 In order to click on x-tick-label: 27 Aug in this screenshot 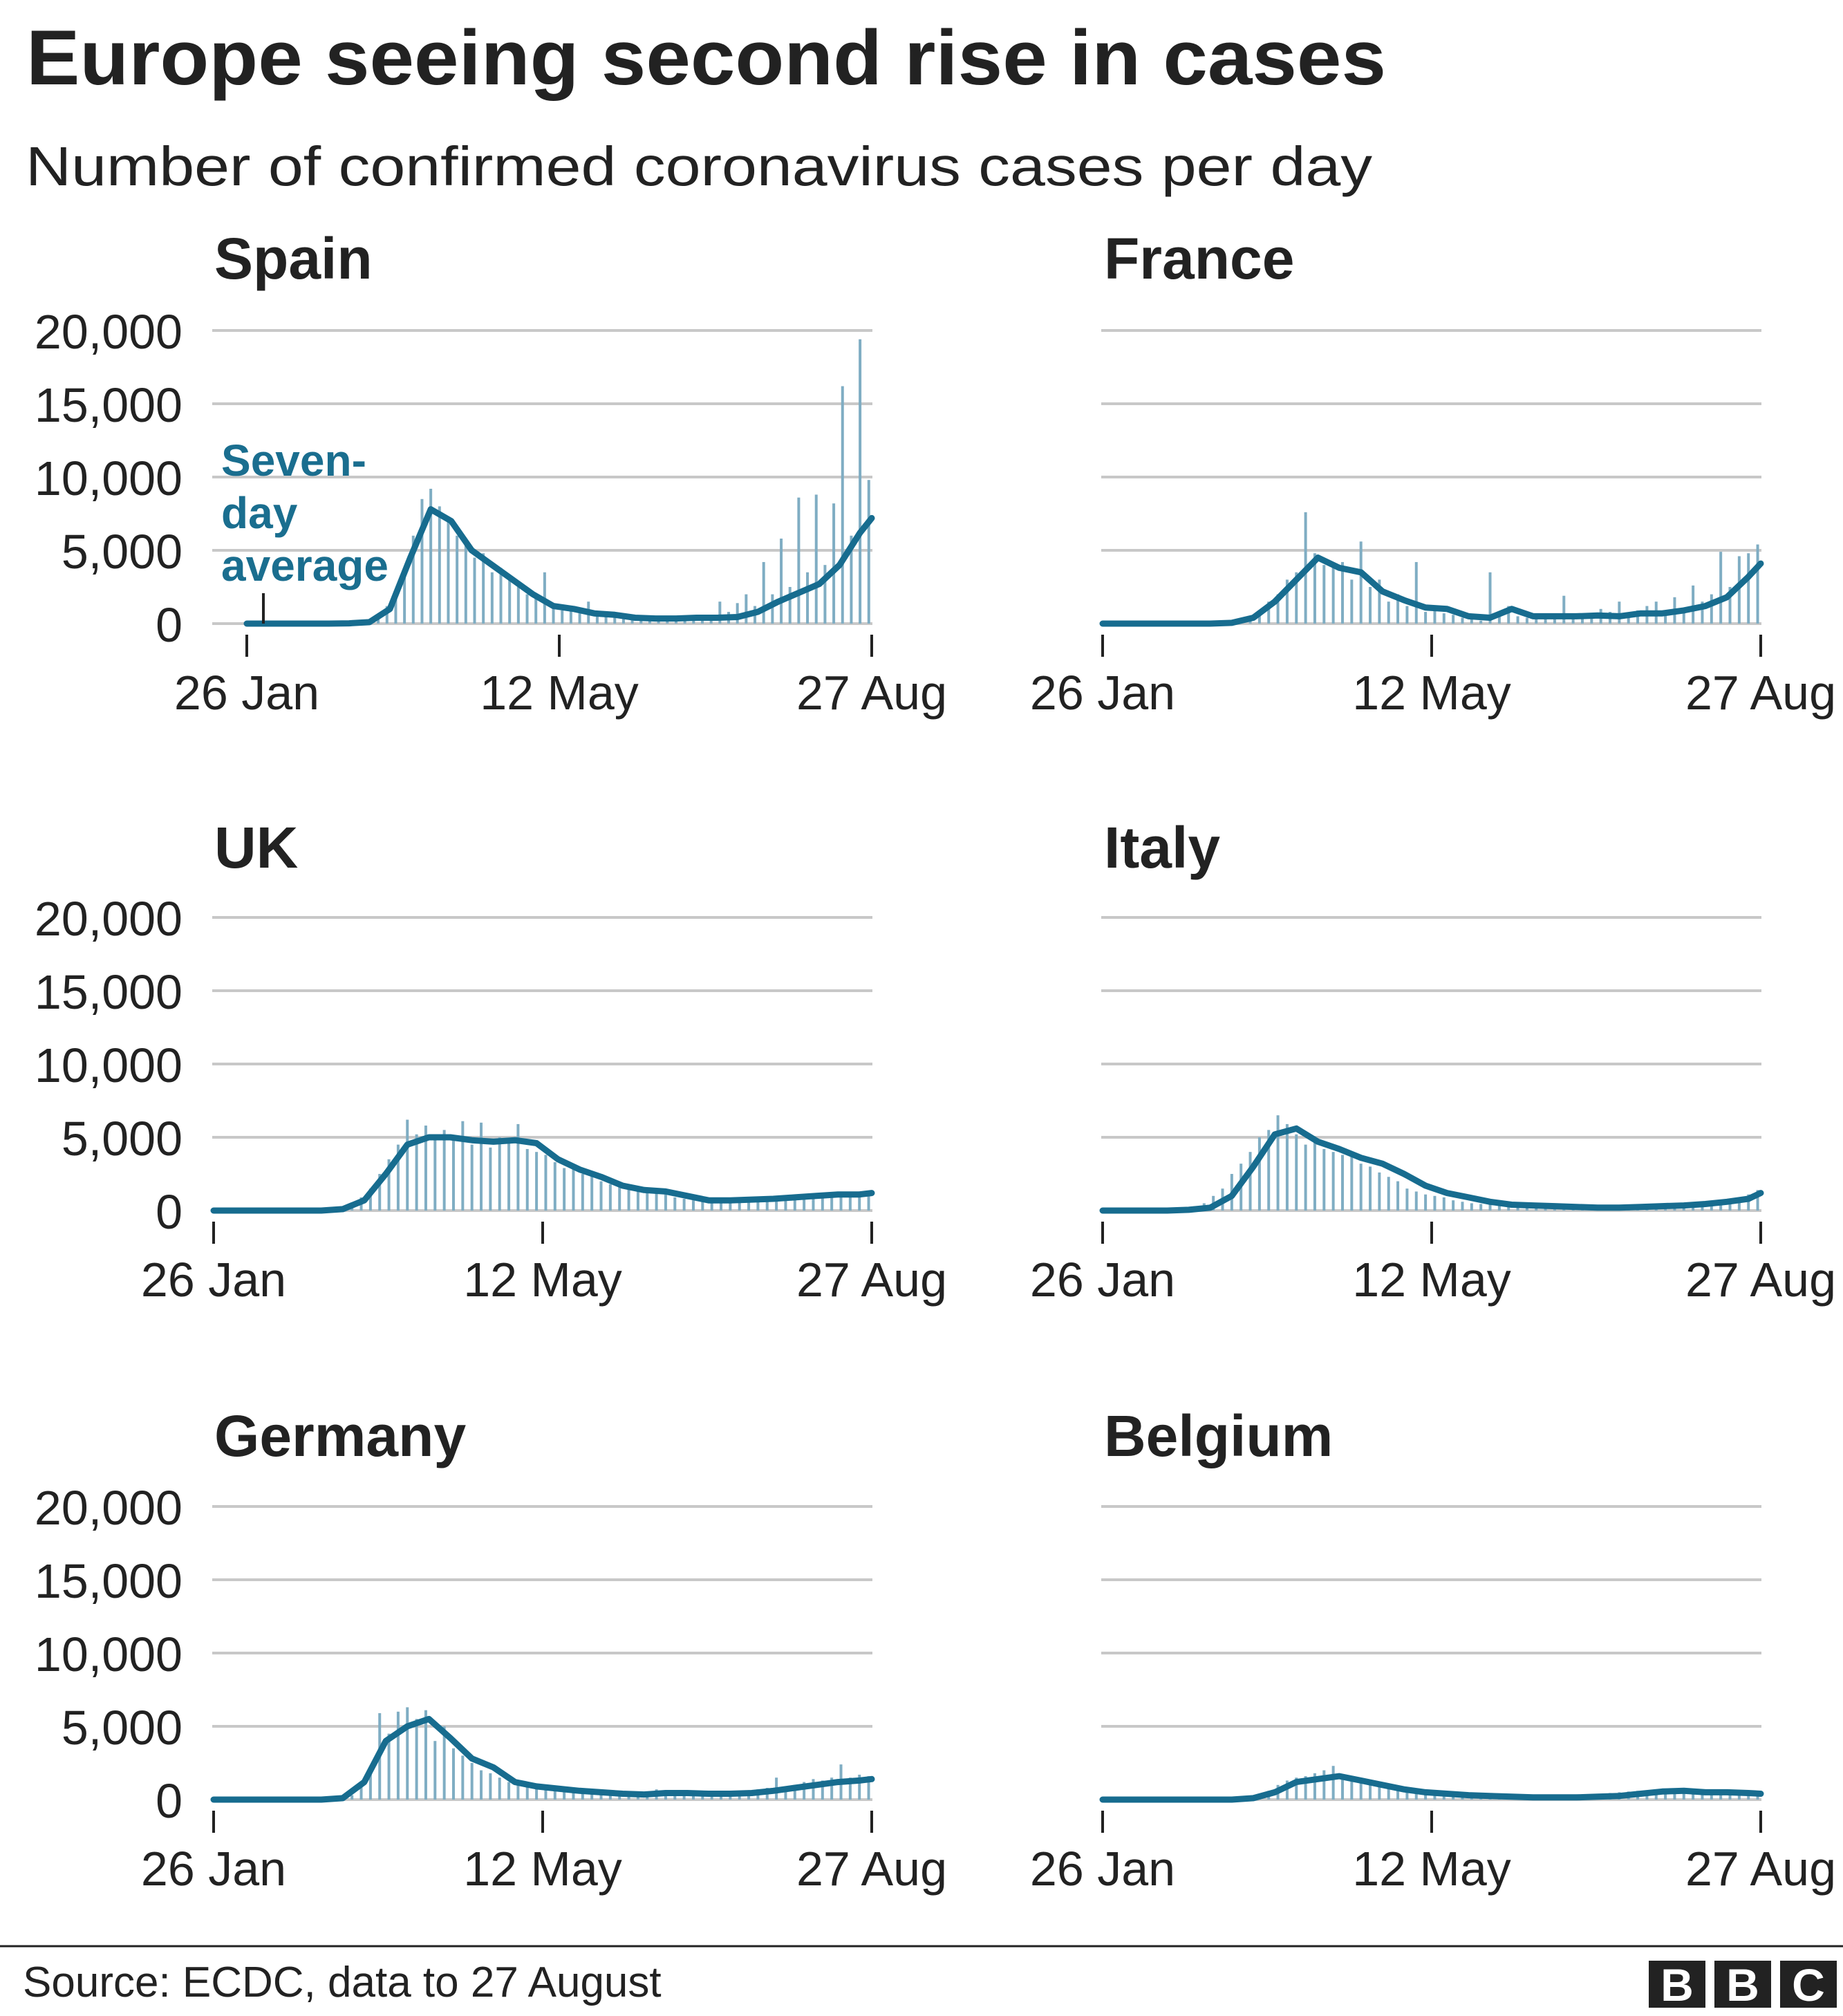, I will do `click(871, 1280)`.